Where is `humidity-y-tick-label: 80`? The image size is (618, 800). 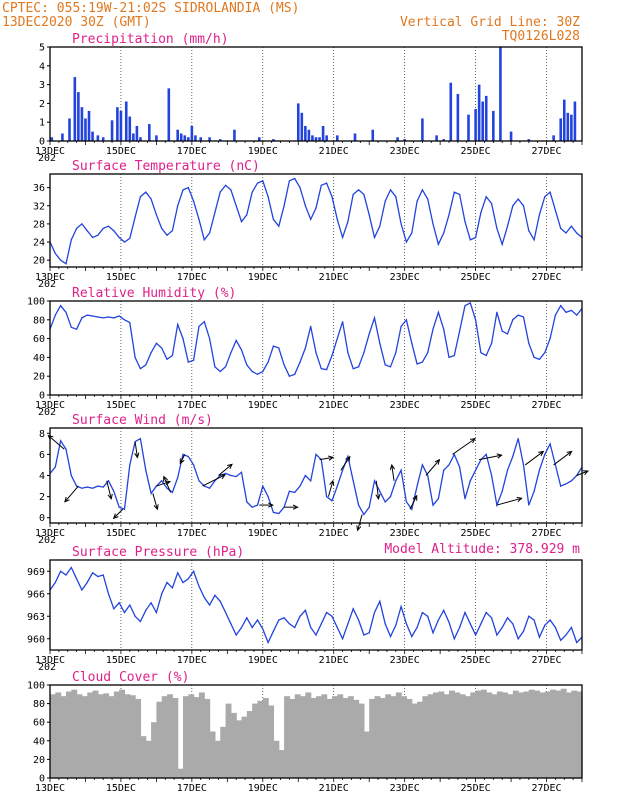 humidity-y-tick-label: 80 is located at coordinates (39, 320).